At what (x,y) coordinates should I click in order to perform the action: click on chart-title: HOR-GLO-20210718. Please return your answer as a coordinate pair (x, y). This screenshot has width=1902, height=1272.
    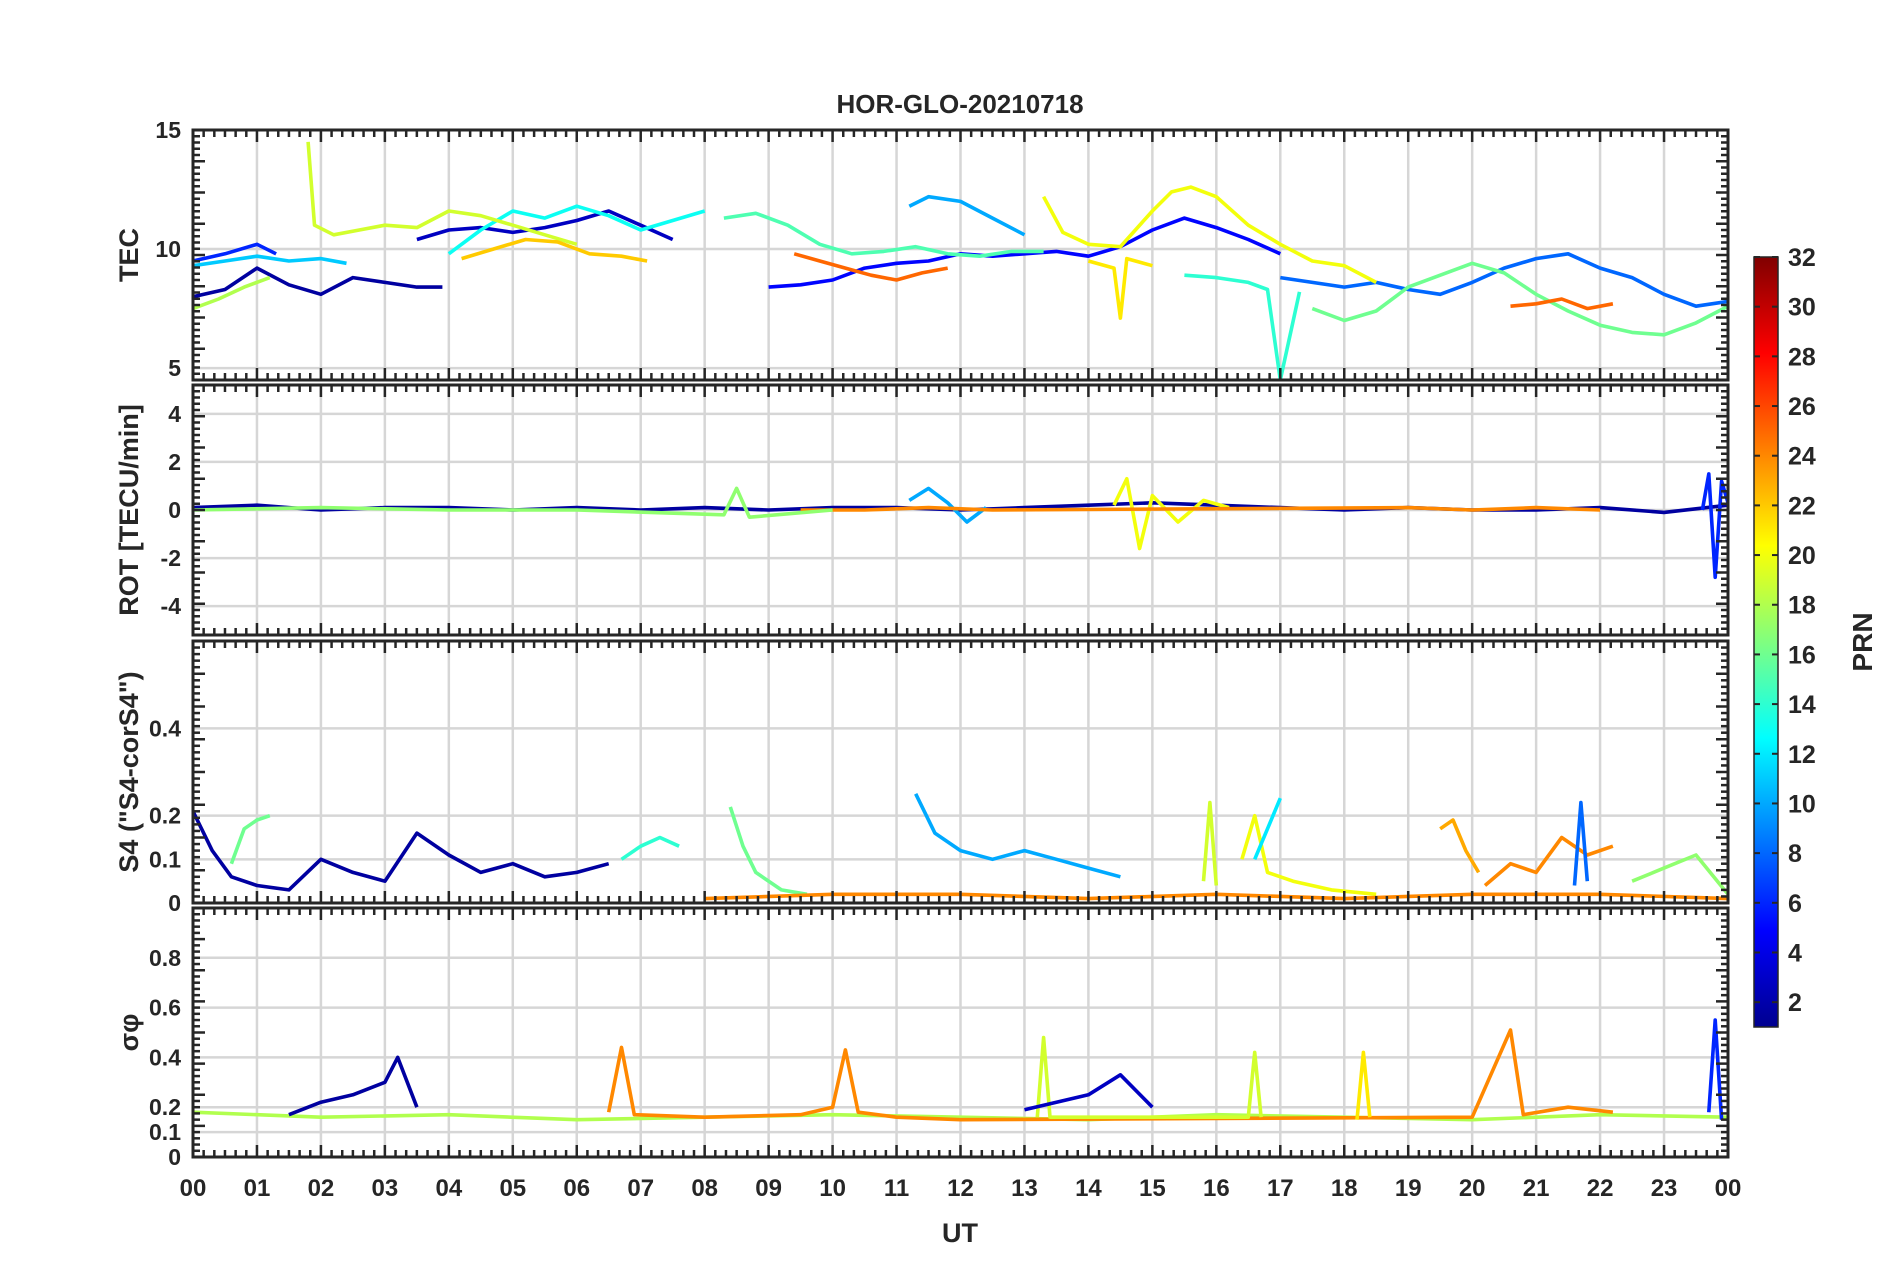
    Looking at the image, I should click on (959, 104).